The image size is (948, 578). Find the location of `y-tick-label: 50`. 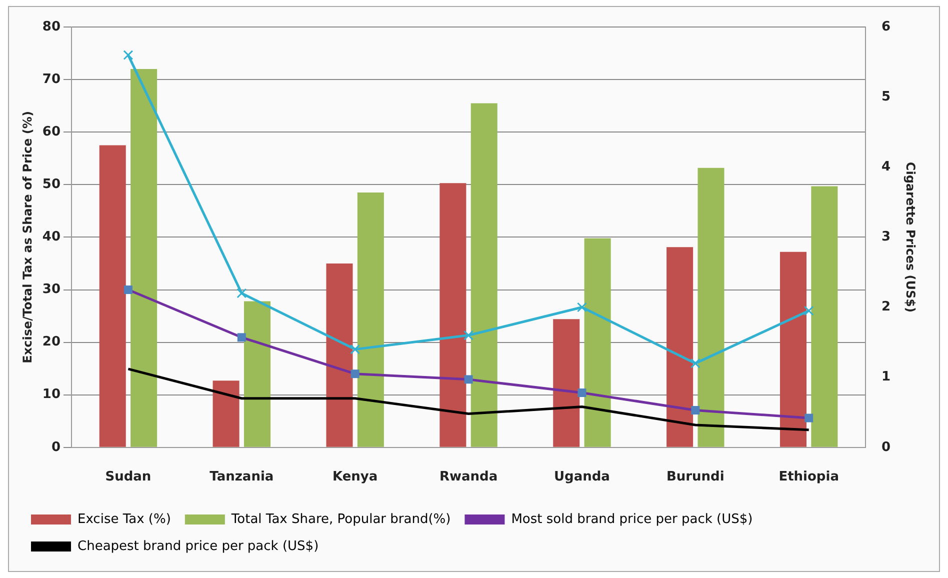

y-tick-label: 50 is located at coordinates (51, 184).